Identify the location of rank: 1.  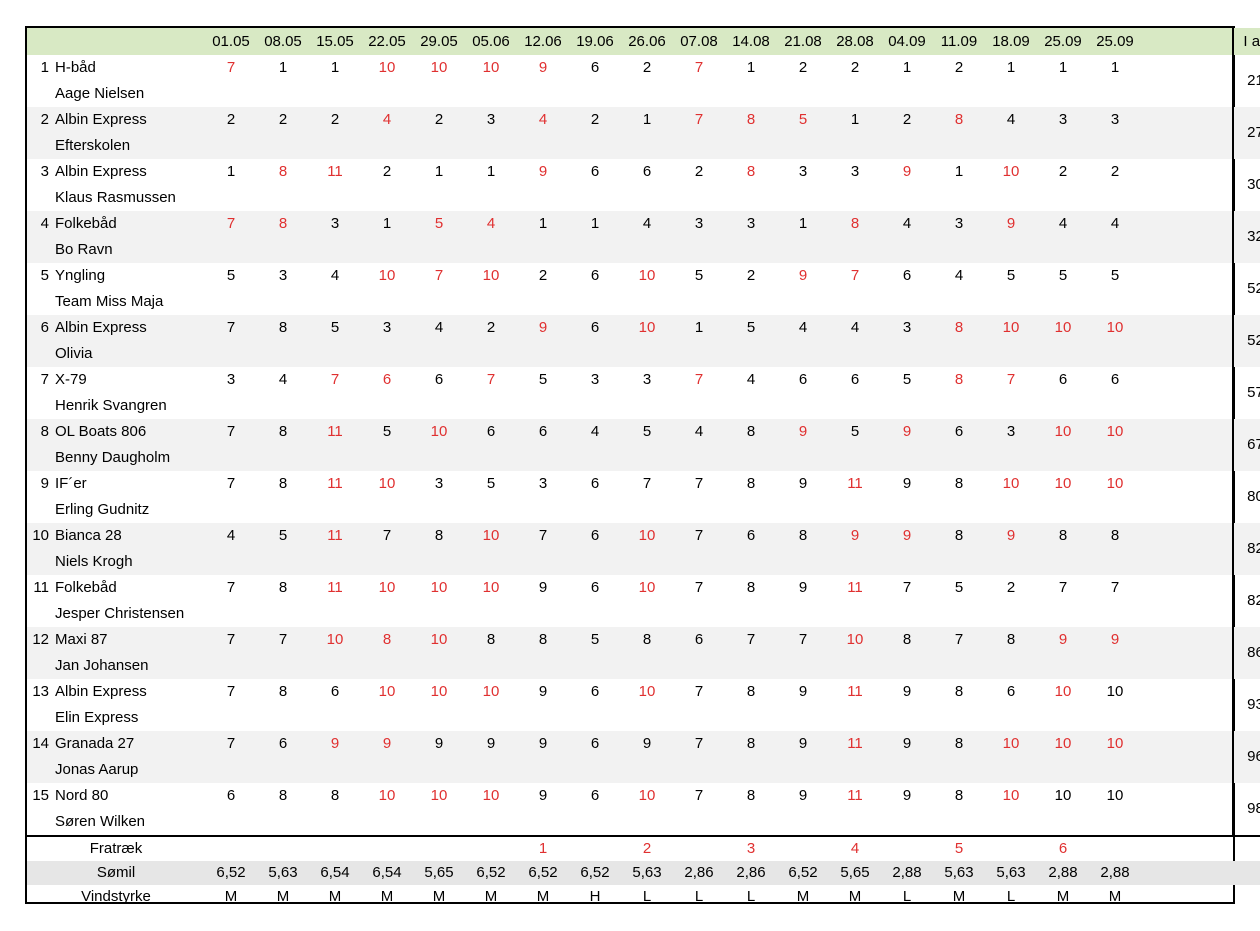
(44, 67).